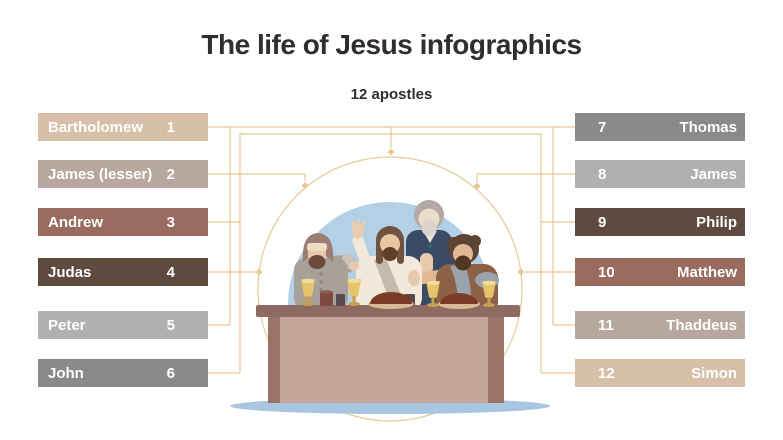 The height and width of the screenshot is (440, 783). Describe the element at coordinates (660, 373) in the screenshot. I see `apostle-bar-simon: 12 Simon` at that location.